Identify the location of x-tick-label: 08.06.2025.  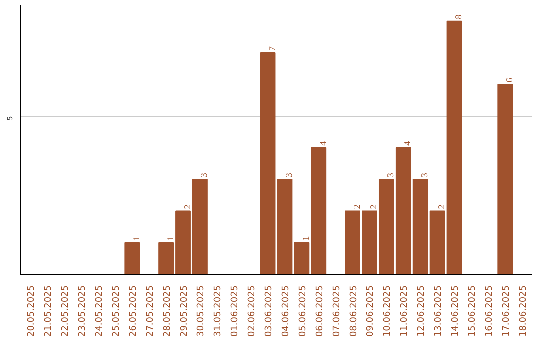
(354, 312).